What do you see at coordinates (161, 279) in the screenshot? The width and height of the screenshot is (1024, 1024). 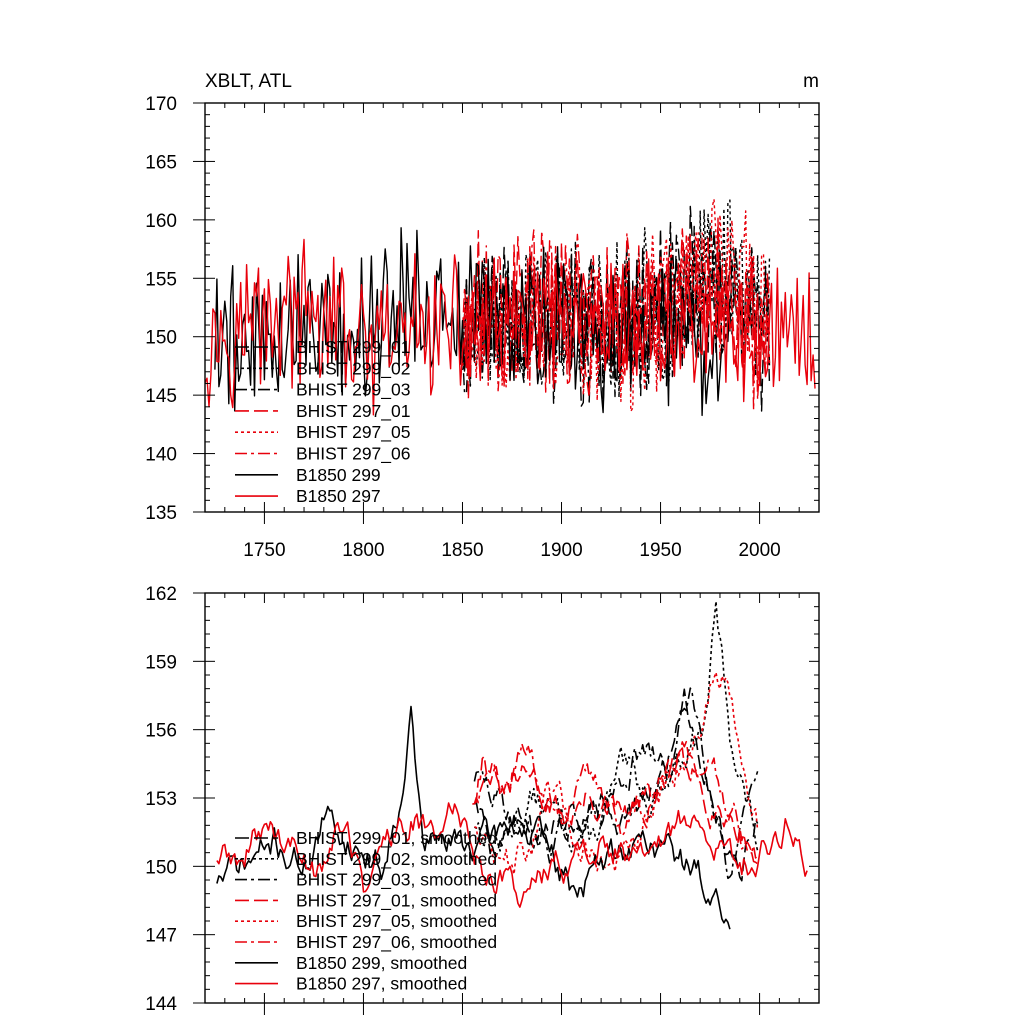 I see `y-tick-label: 155` at bounding box center [161, 279].